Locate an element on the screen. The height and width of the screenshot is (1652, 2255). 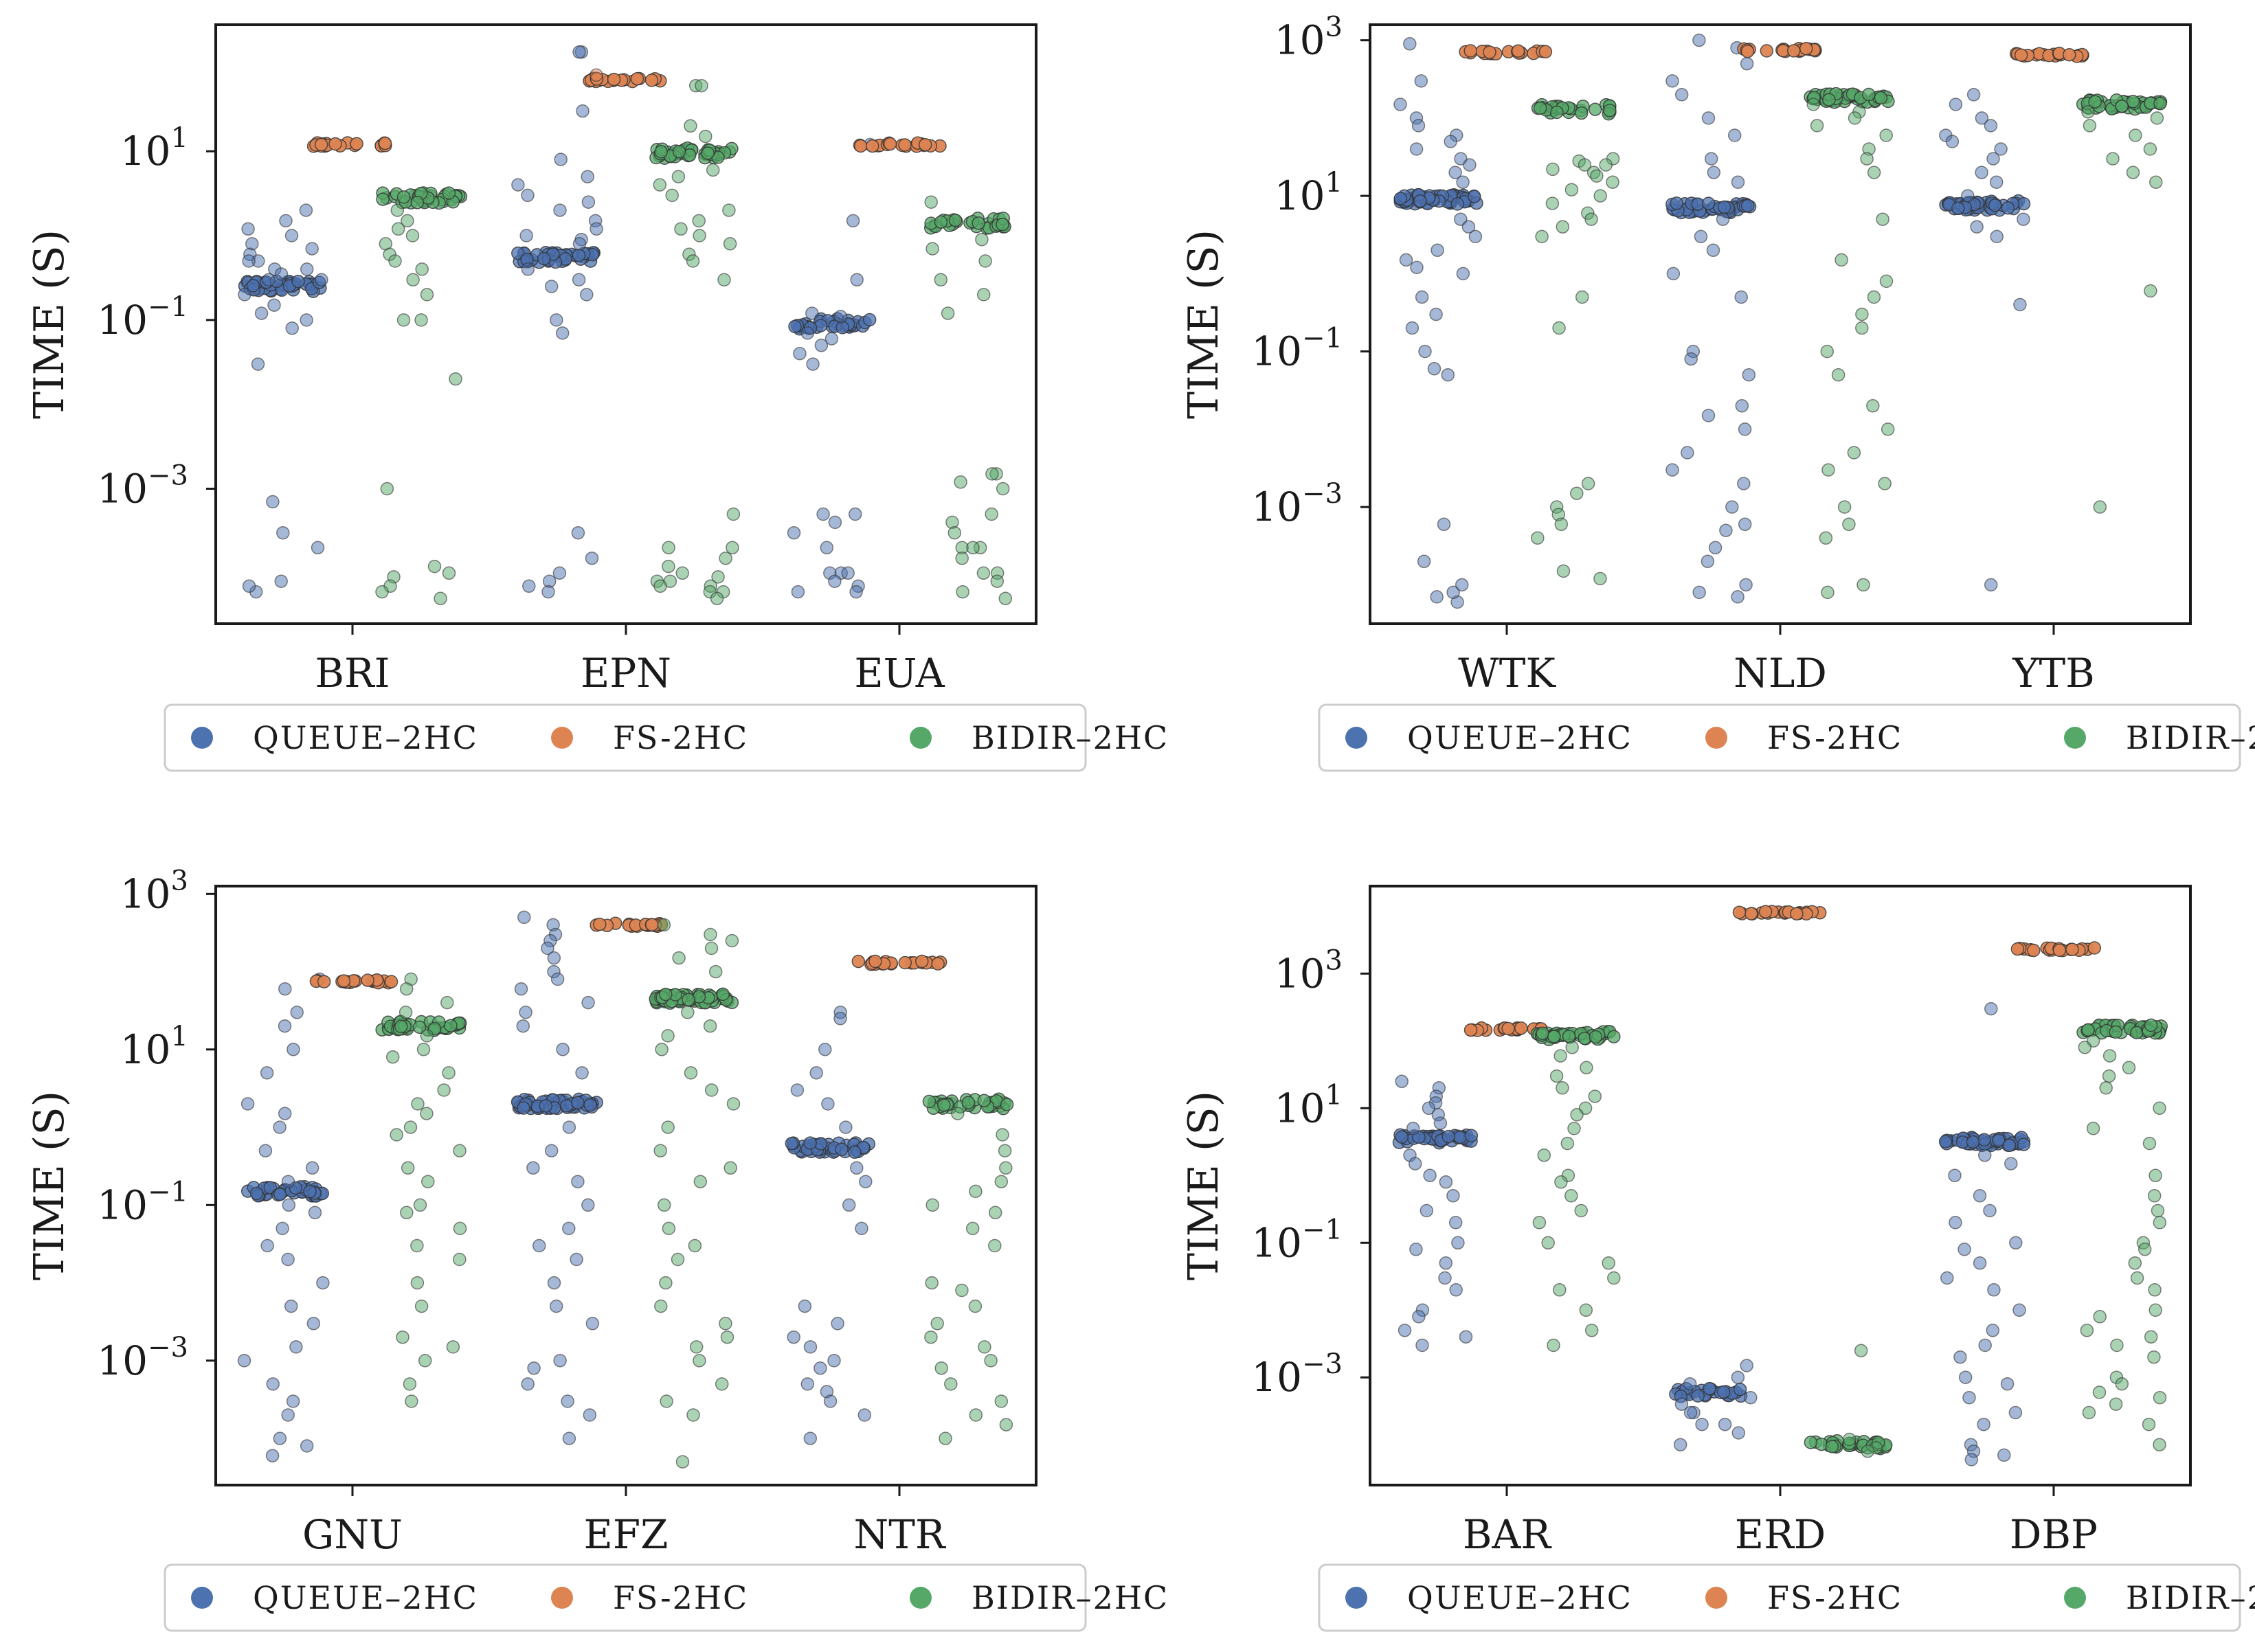
x-tick-label: DBP is located at coordinates (2054, 1534).